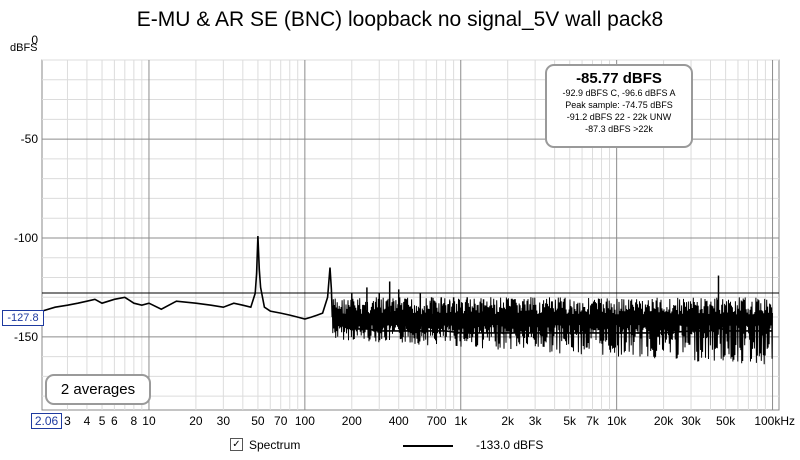 This screenshot has width=800, height=460. Describe the element at coordinates (24, 48) in the screenshot. I see `y-axis-label: dBFS` at that location.